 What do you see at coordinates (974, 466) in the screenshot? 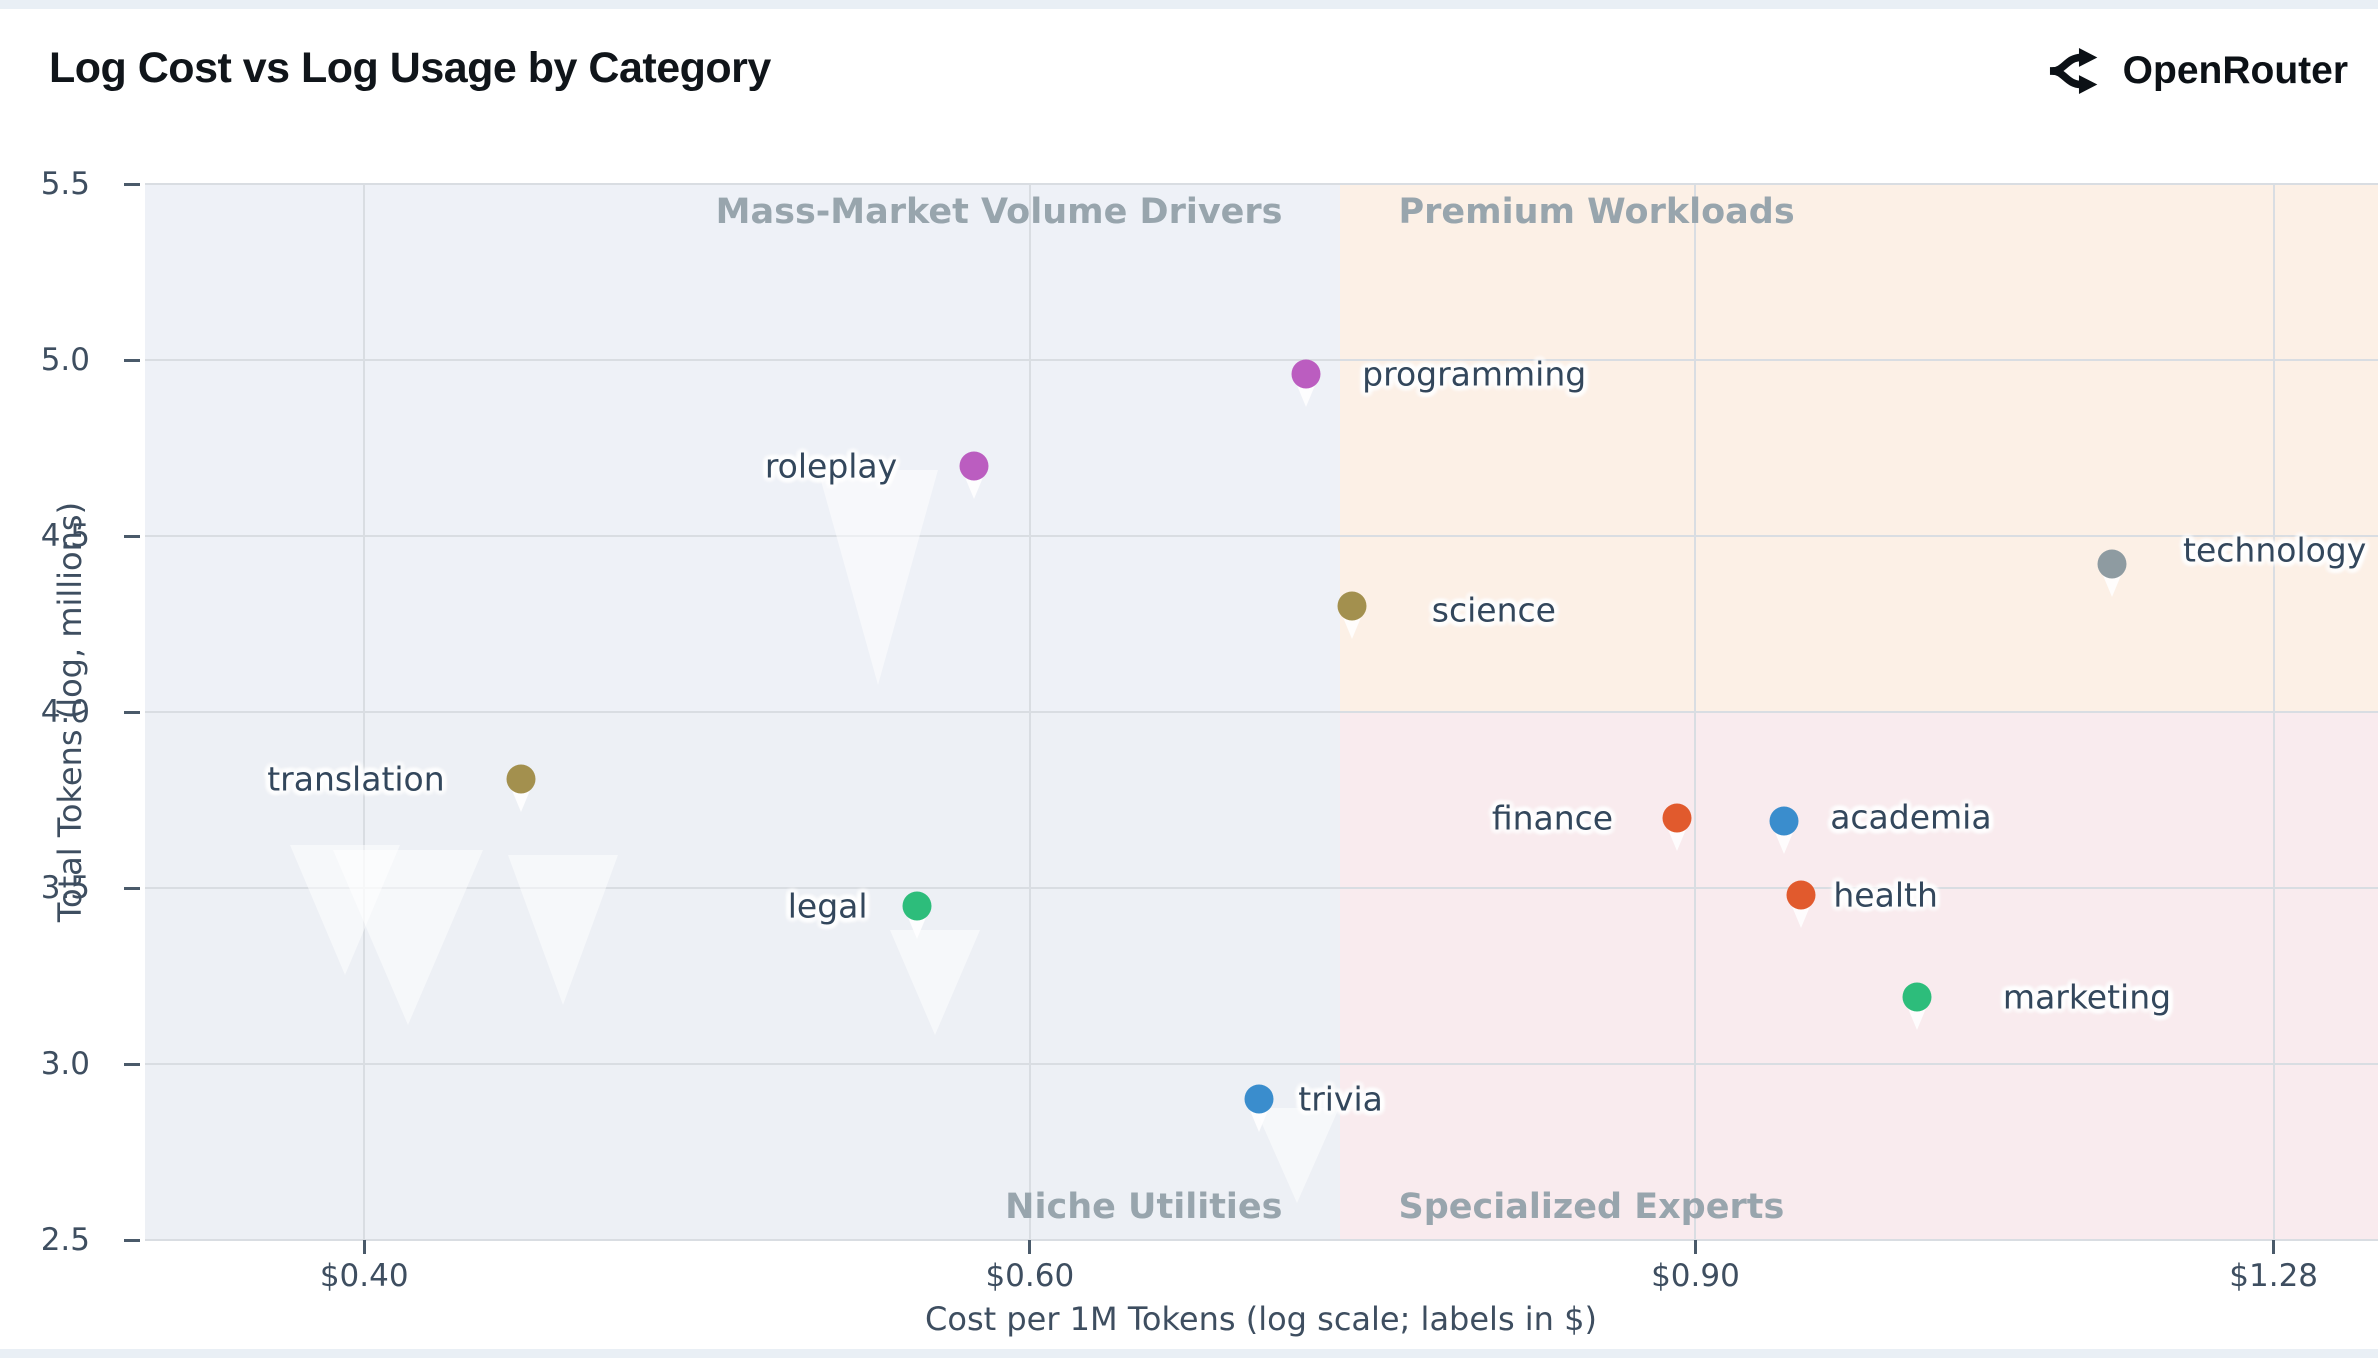
I see `data-point-roleplay` at bounding box center [974, 466].